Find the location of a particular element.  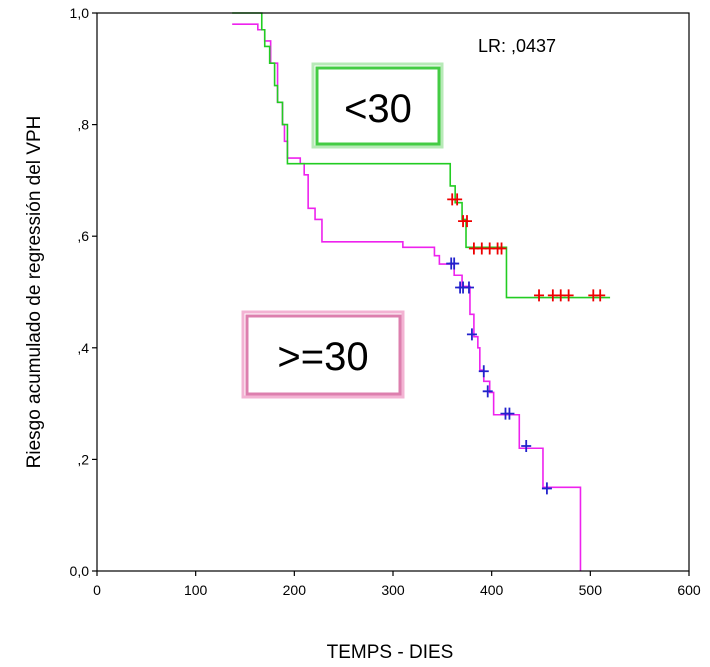

legend-lt30-box is located at coordinates (378, 106).